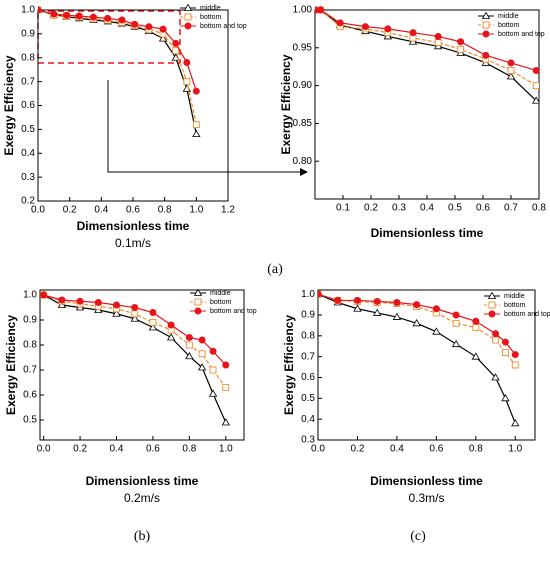 This screenshot has height=562, width=550. What do you see at coordinates (308, 315) in the screenshot?
I see `y-tick-label: 0.9` at bounding box center [308, 315].